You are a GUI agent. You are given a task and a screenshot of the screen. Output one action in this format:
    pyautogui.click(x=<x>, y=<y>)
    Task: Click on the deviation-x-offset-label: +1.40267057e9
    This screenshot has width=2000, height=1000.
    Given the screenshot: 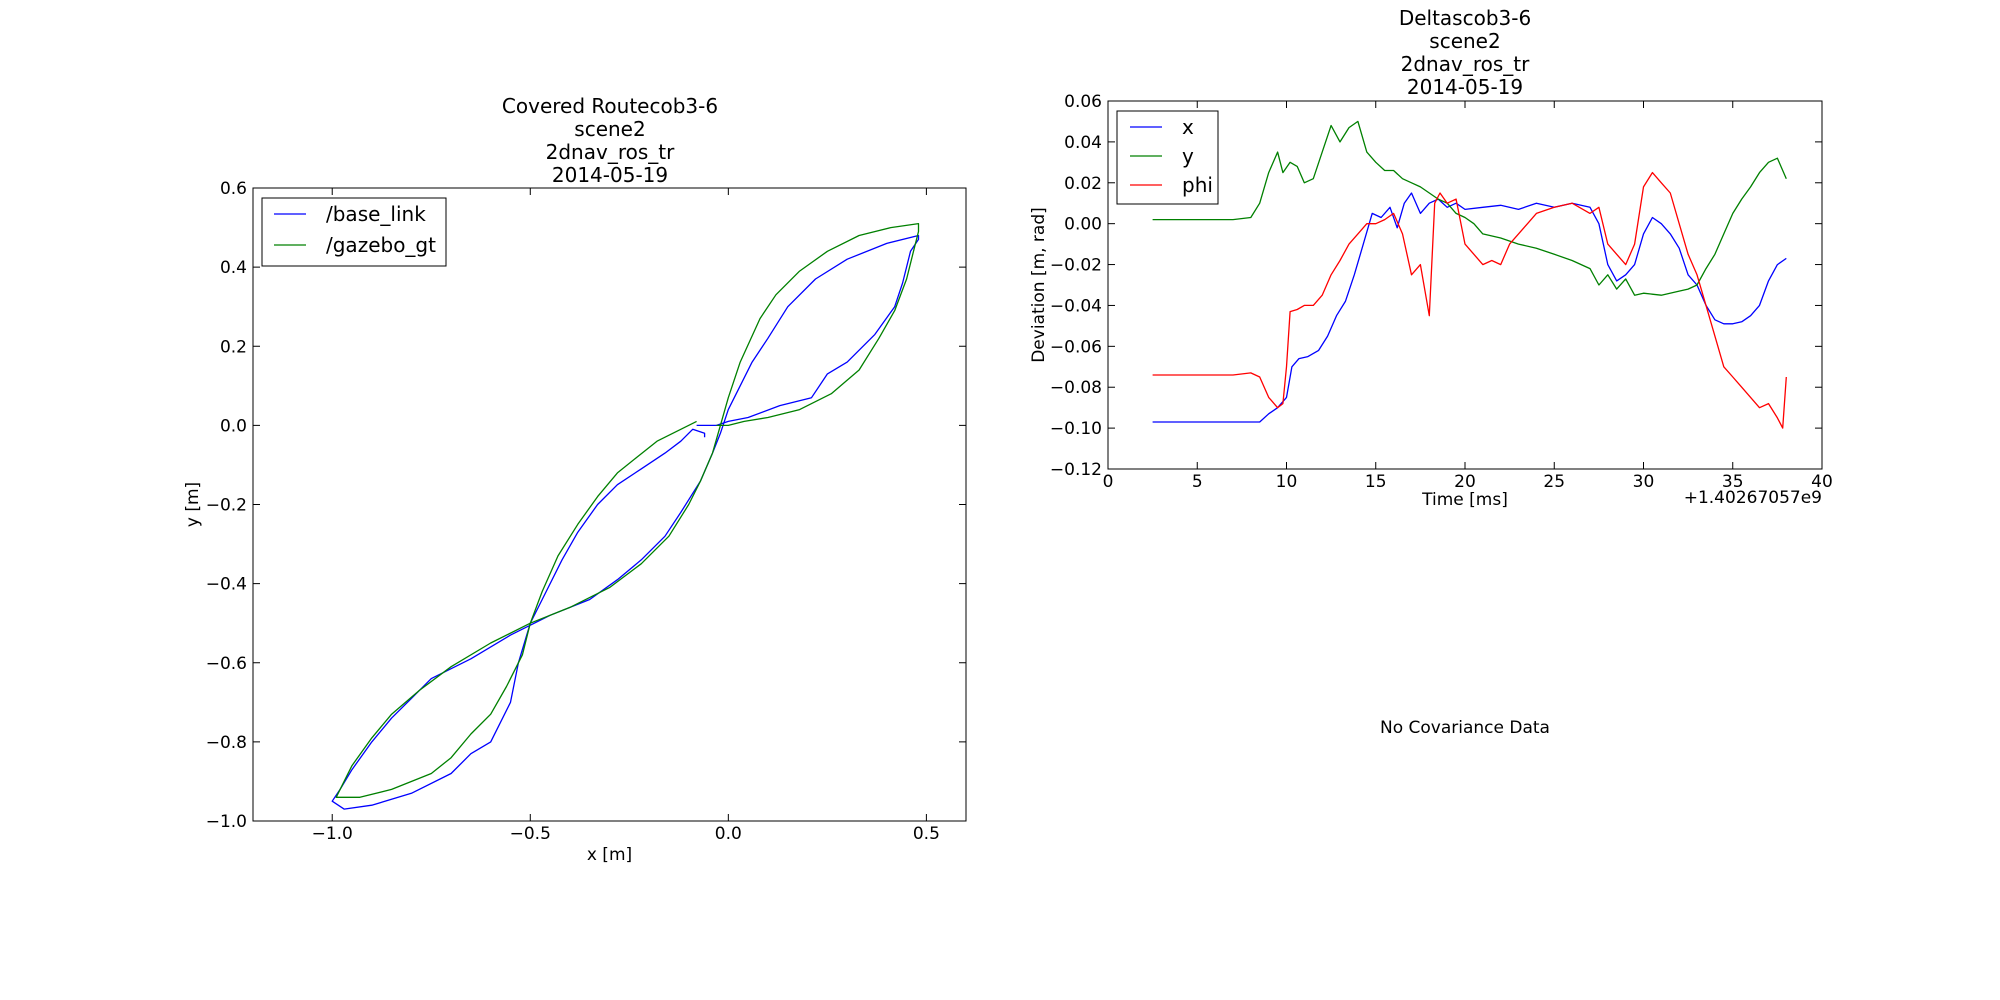 What is the action you would take?
    pyautogui.click(x=1753, y=498)
    